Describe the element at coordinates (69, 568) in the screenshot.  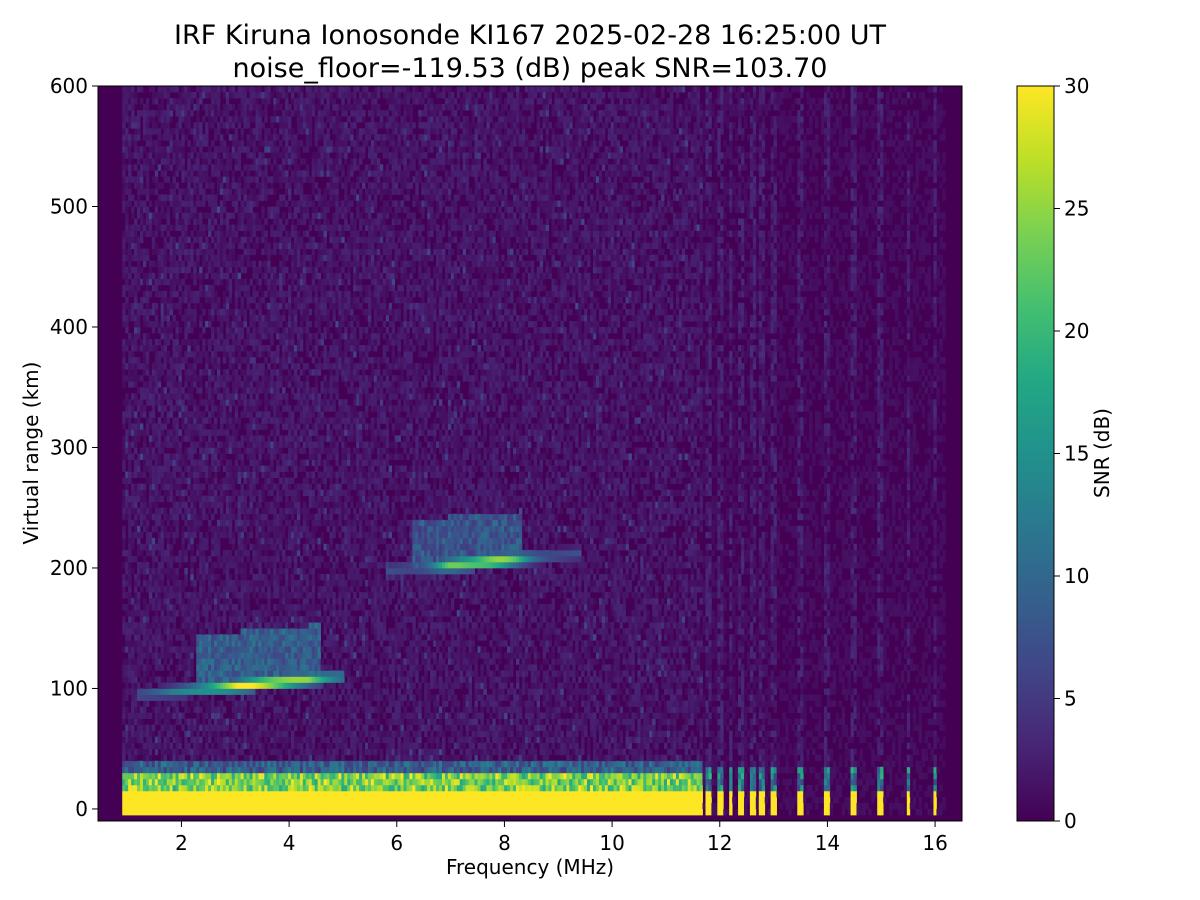
I see `y-tick-label: 200` at that location.